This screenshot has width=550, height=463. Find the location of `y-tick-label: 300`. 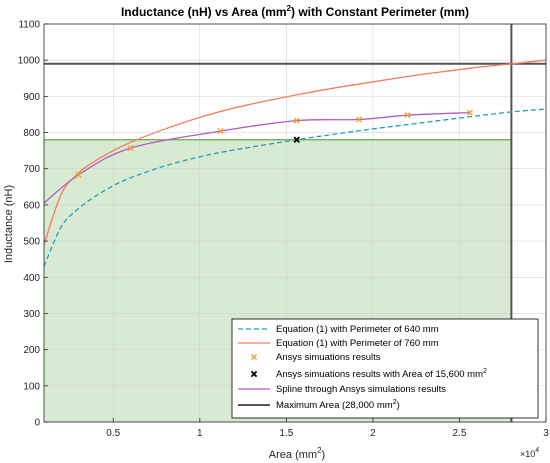

y-tick-label: 300 is located at coordinates (31, 314).